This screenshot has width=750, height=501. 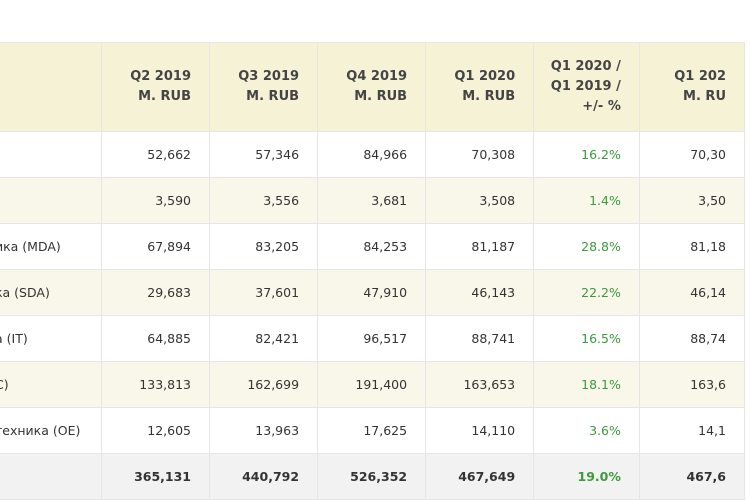 What do you see at coordinates (264, 87) in the screenshot?
I see `header-q3-2019: Q3 2019 M. RUB` at bounding box center [264, 87].